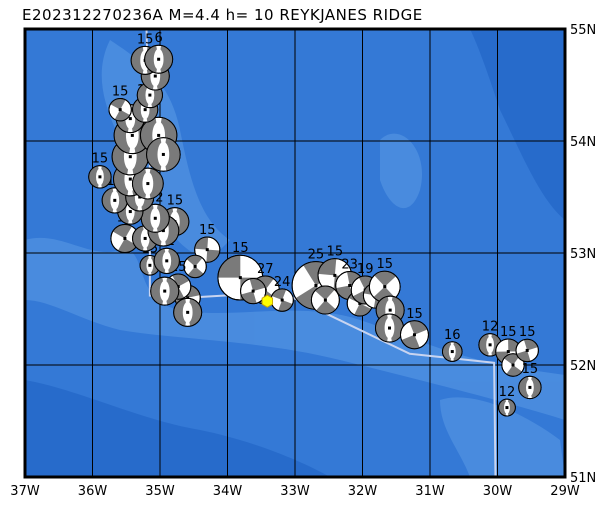 This screenshot has width=609, height=505. I want to click on lon-tick-label: 33W, so click(295, 491).